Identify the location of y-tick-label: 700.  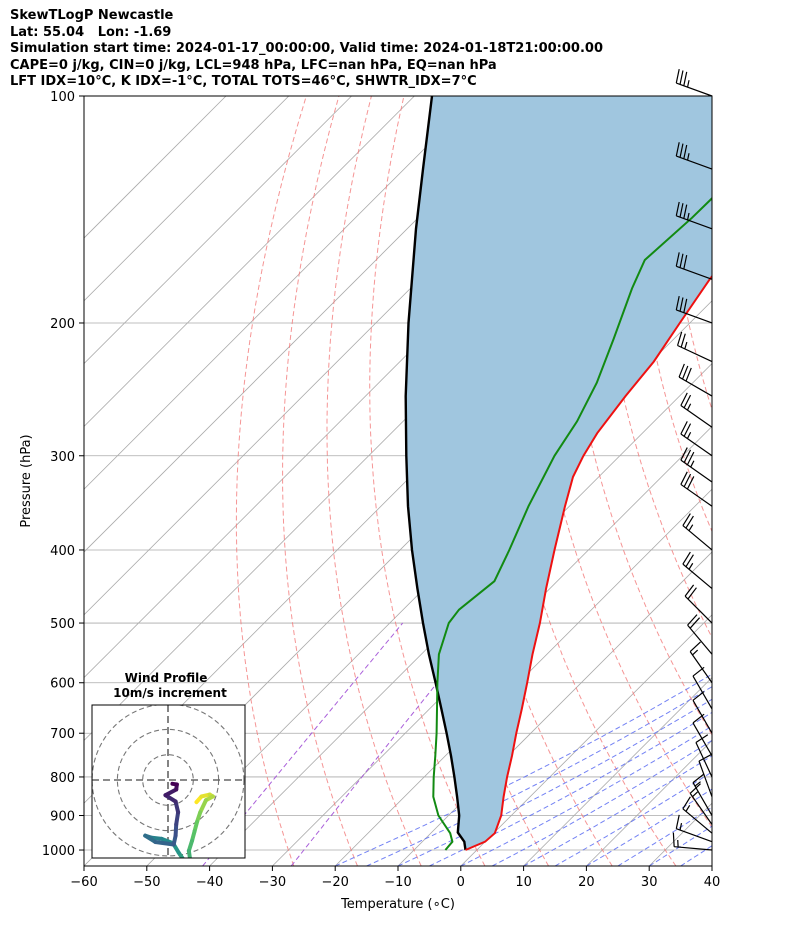
(62, 734).